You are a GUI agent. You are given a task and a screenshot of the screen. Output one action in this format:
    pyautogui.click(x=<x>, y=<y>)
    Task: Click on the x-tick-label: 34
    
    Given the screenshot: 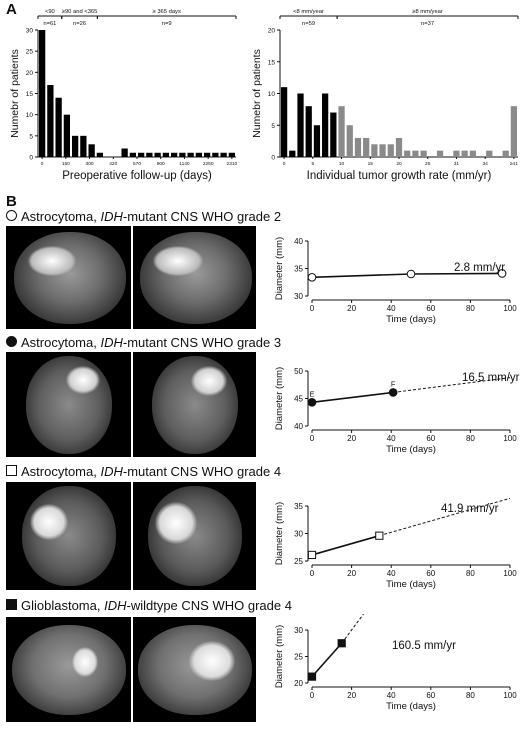 What is the action you would take?
    pyautogui.click(x=486, y=164)
    